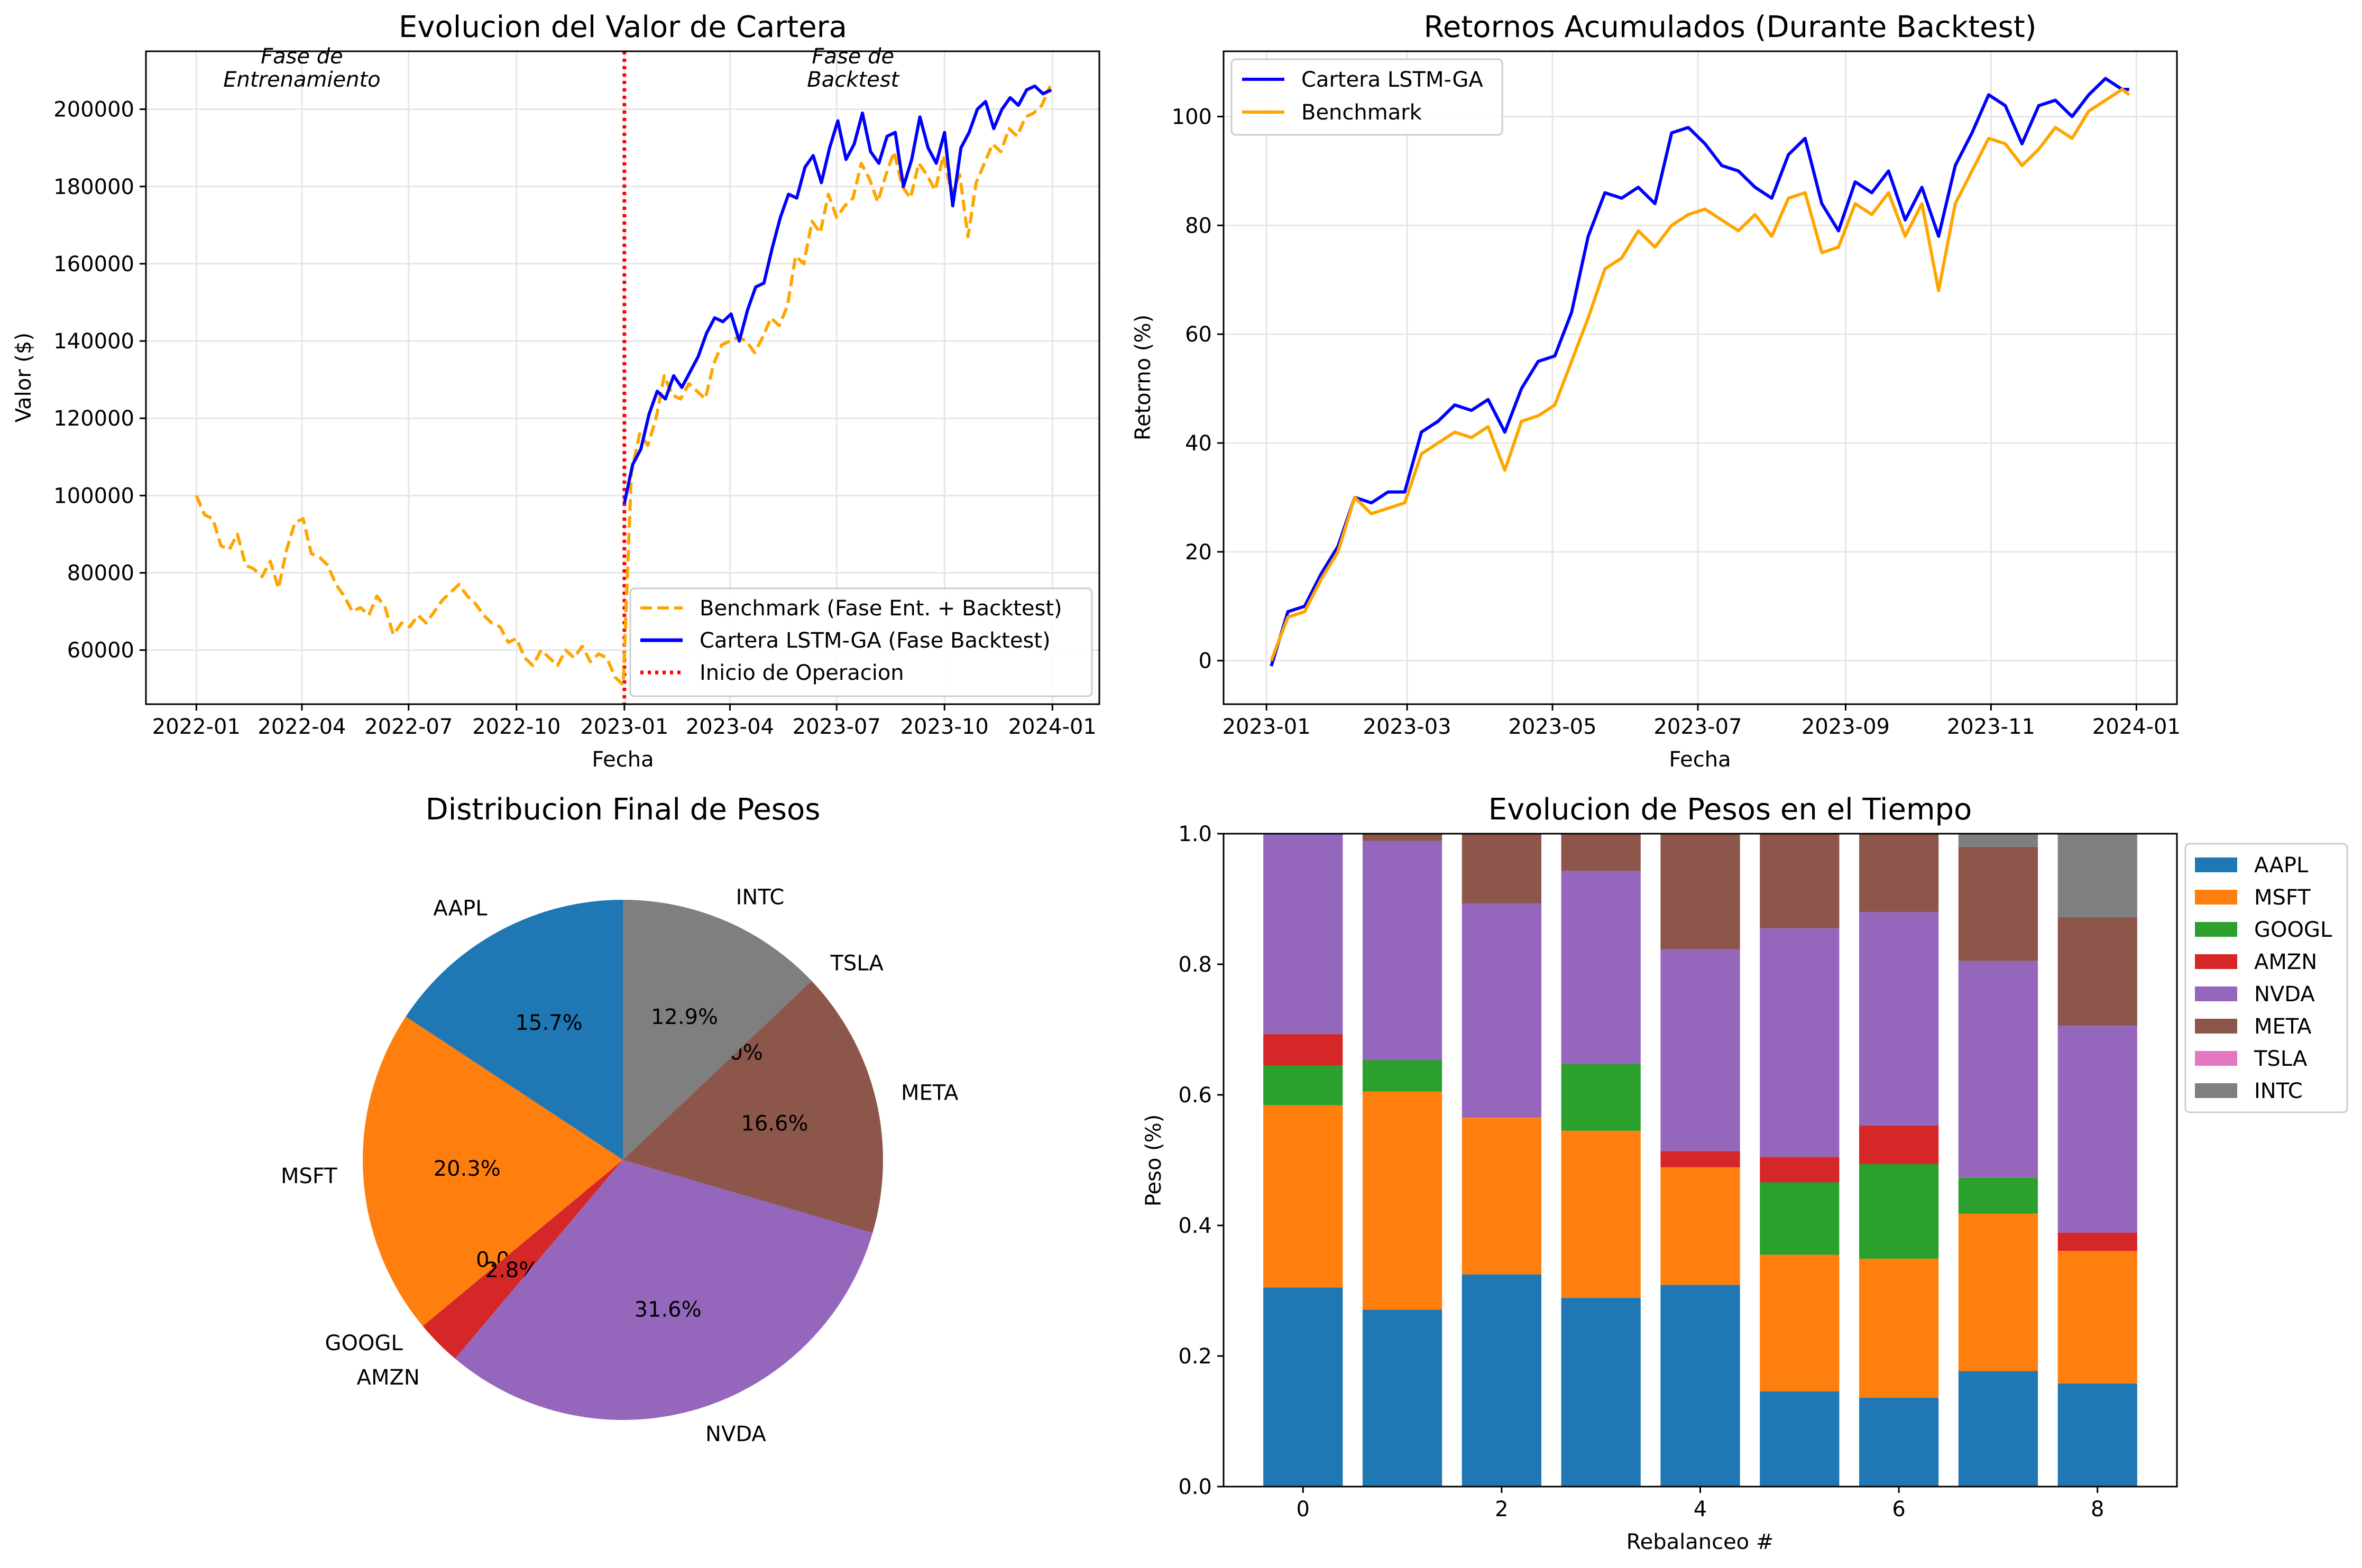 This screenshot has width=2362, height=1568. I want to click on y-tick-label: 1.0, so click(1195, 834).